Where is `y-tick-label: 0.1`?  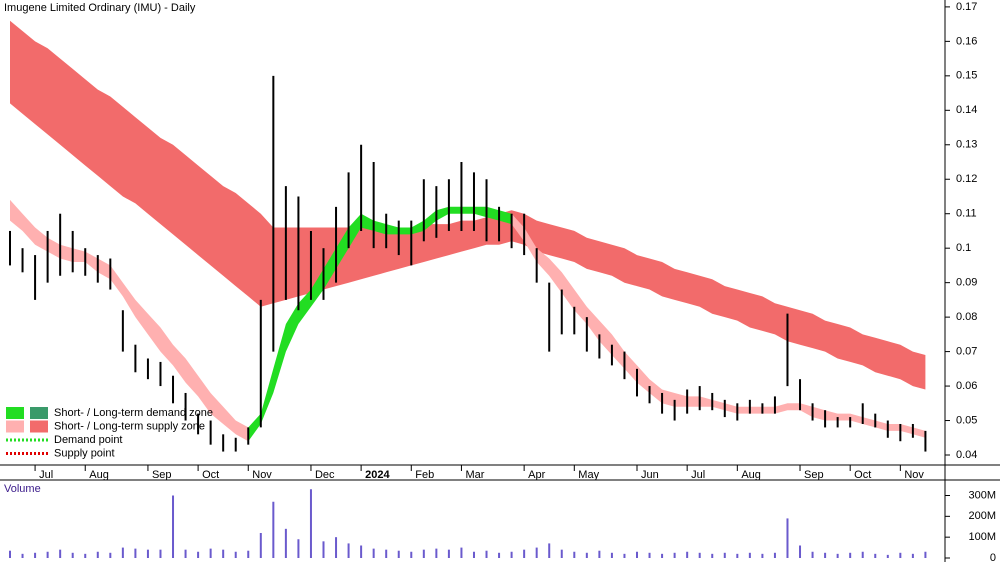
y-tick-label: 0.1 is located at coordinates (963, 248).